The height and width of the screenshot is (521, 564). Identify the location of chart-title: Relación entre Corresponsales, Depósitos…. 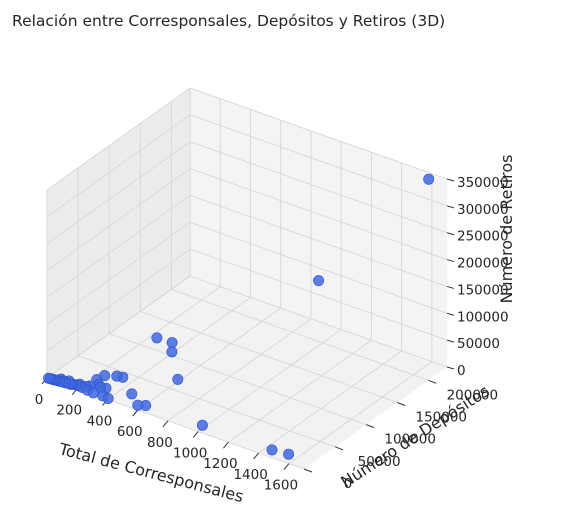
(229, 21).